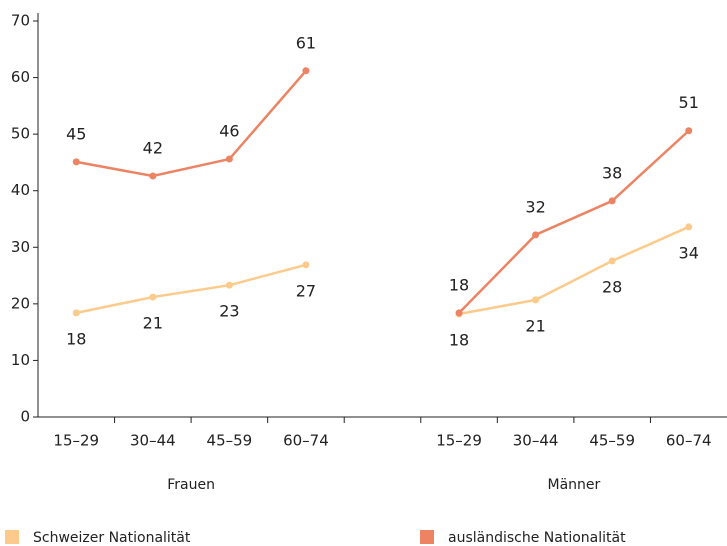 This screenshot has height=546, width=727. What do you see at coordinates (689, 102) in the screenshot?
I see `data-label: 51` at bounding box center [689, 102].